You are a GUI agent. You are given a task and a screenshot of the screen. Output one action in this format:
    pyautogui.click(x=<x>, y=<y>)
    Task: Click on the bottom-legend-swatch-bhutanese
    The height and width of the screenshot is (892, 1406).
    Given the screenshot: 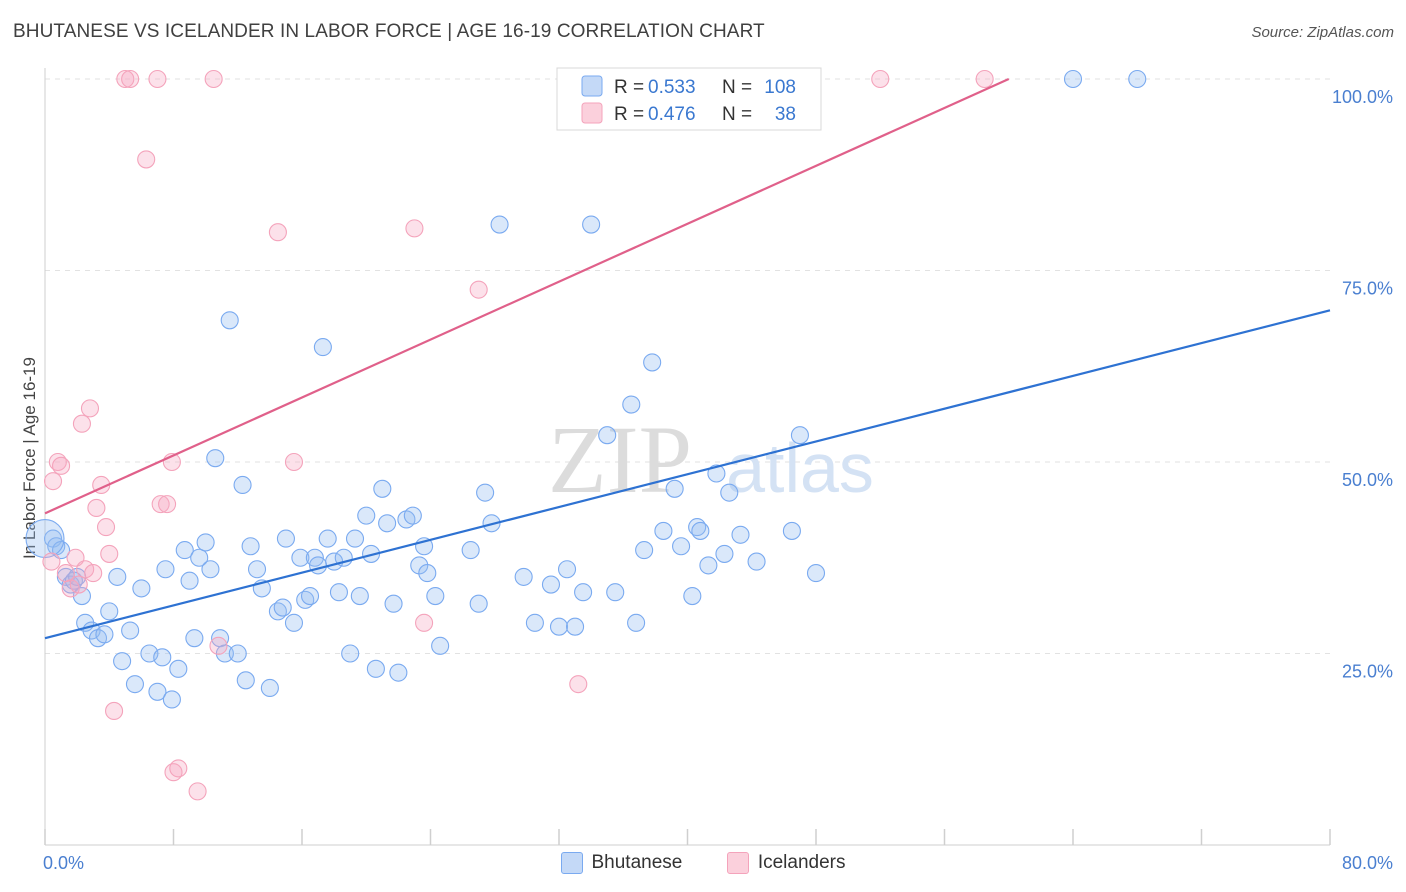 What is the action you would take?
    pyautogui.click(x=571, y=863)
    